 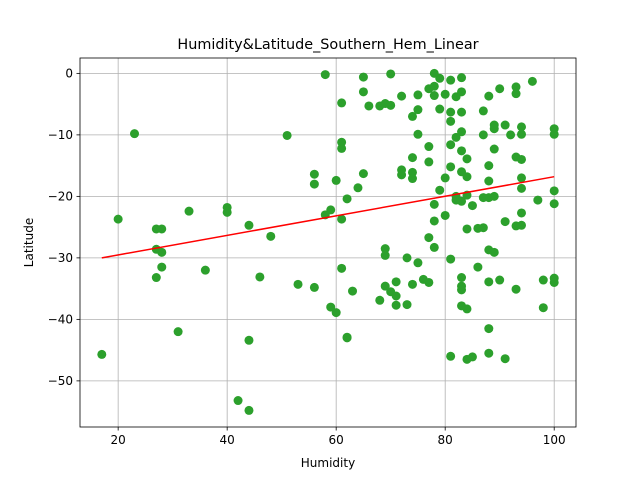 What do you see at coordinates (327, 45) in the screenshot?
I see `chart-title: Humidity&Latitude_Southern_Hem_Linear` at bounding box center [327, 45].